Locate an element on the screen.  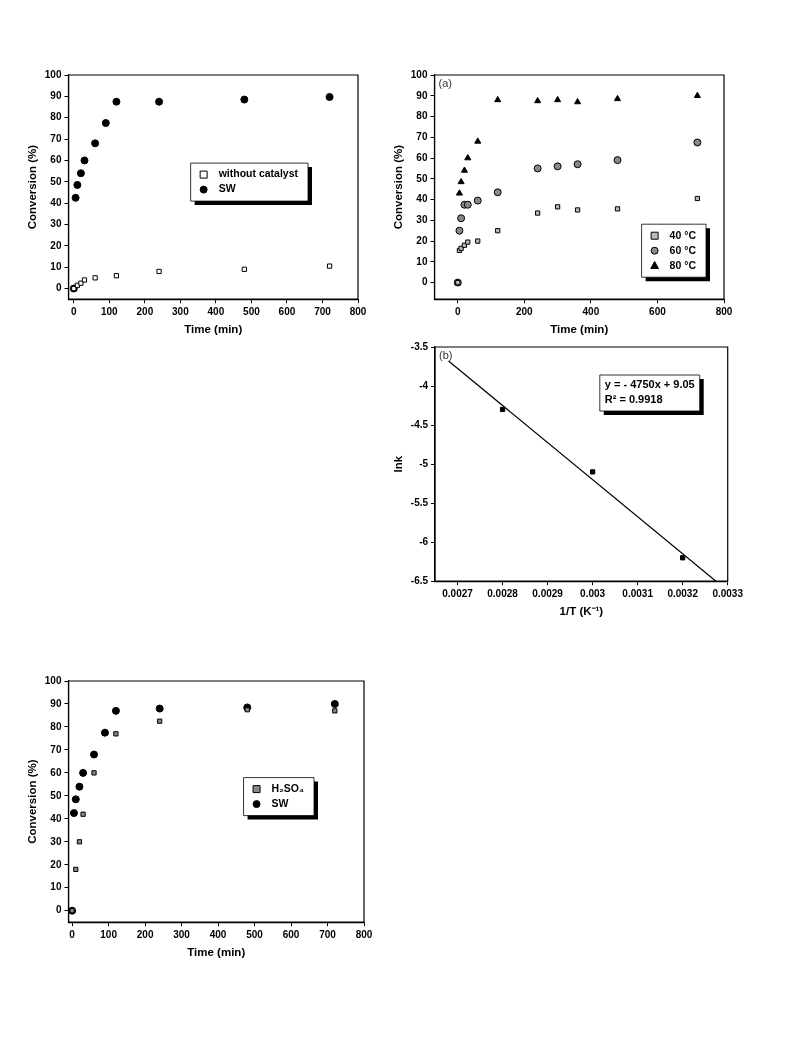
y-tick-label: -3.5 is located at coordinates (419, 346).